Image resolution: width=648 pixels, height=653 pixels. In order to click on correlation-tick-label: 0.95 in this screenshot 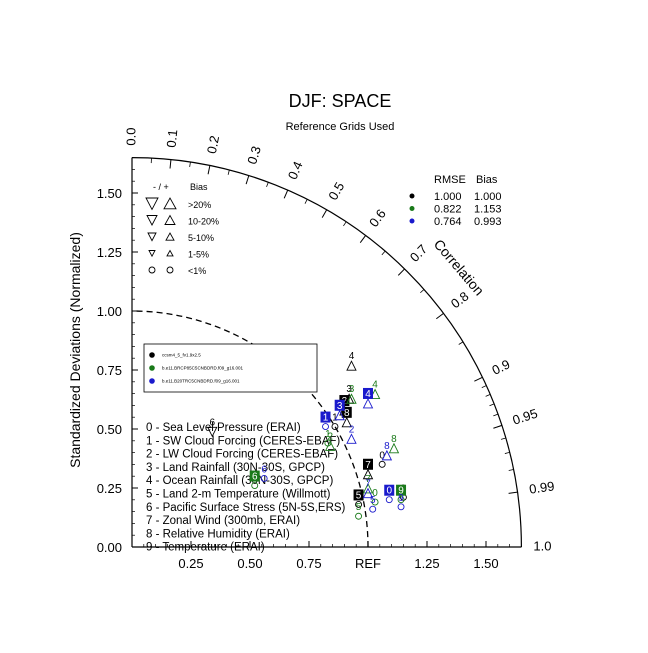, I will do `click(525, 417)`.